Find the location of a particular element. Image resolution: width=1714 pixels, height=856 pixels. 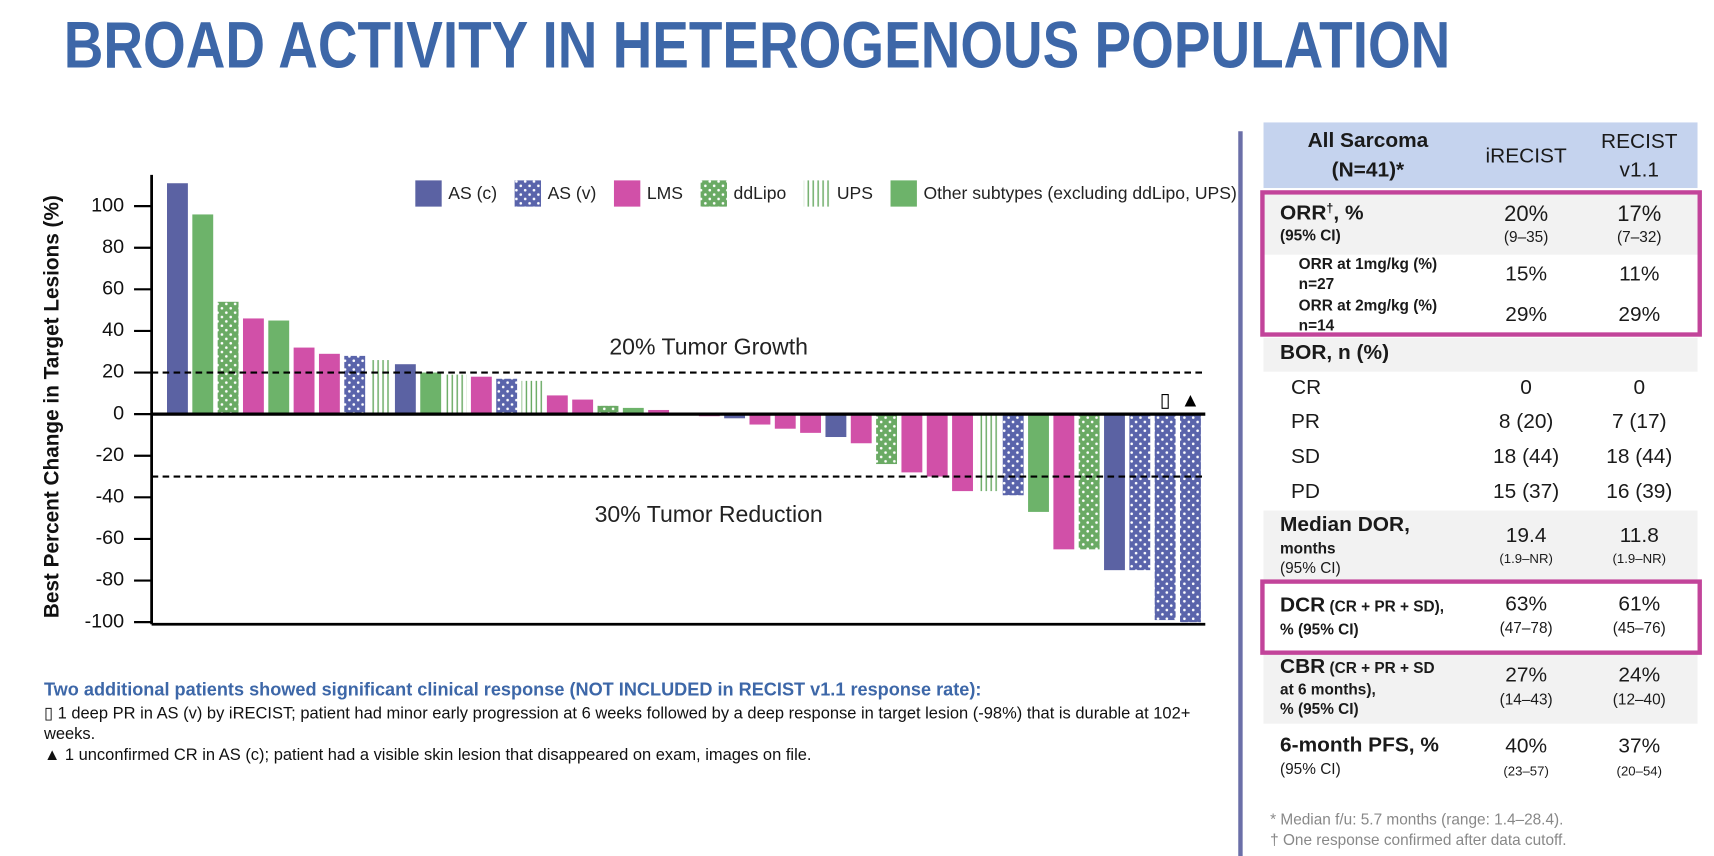

table-cell: (1.9–NR) is located at coordinates (1639, 558).